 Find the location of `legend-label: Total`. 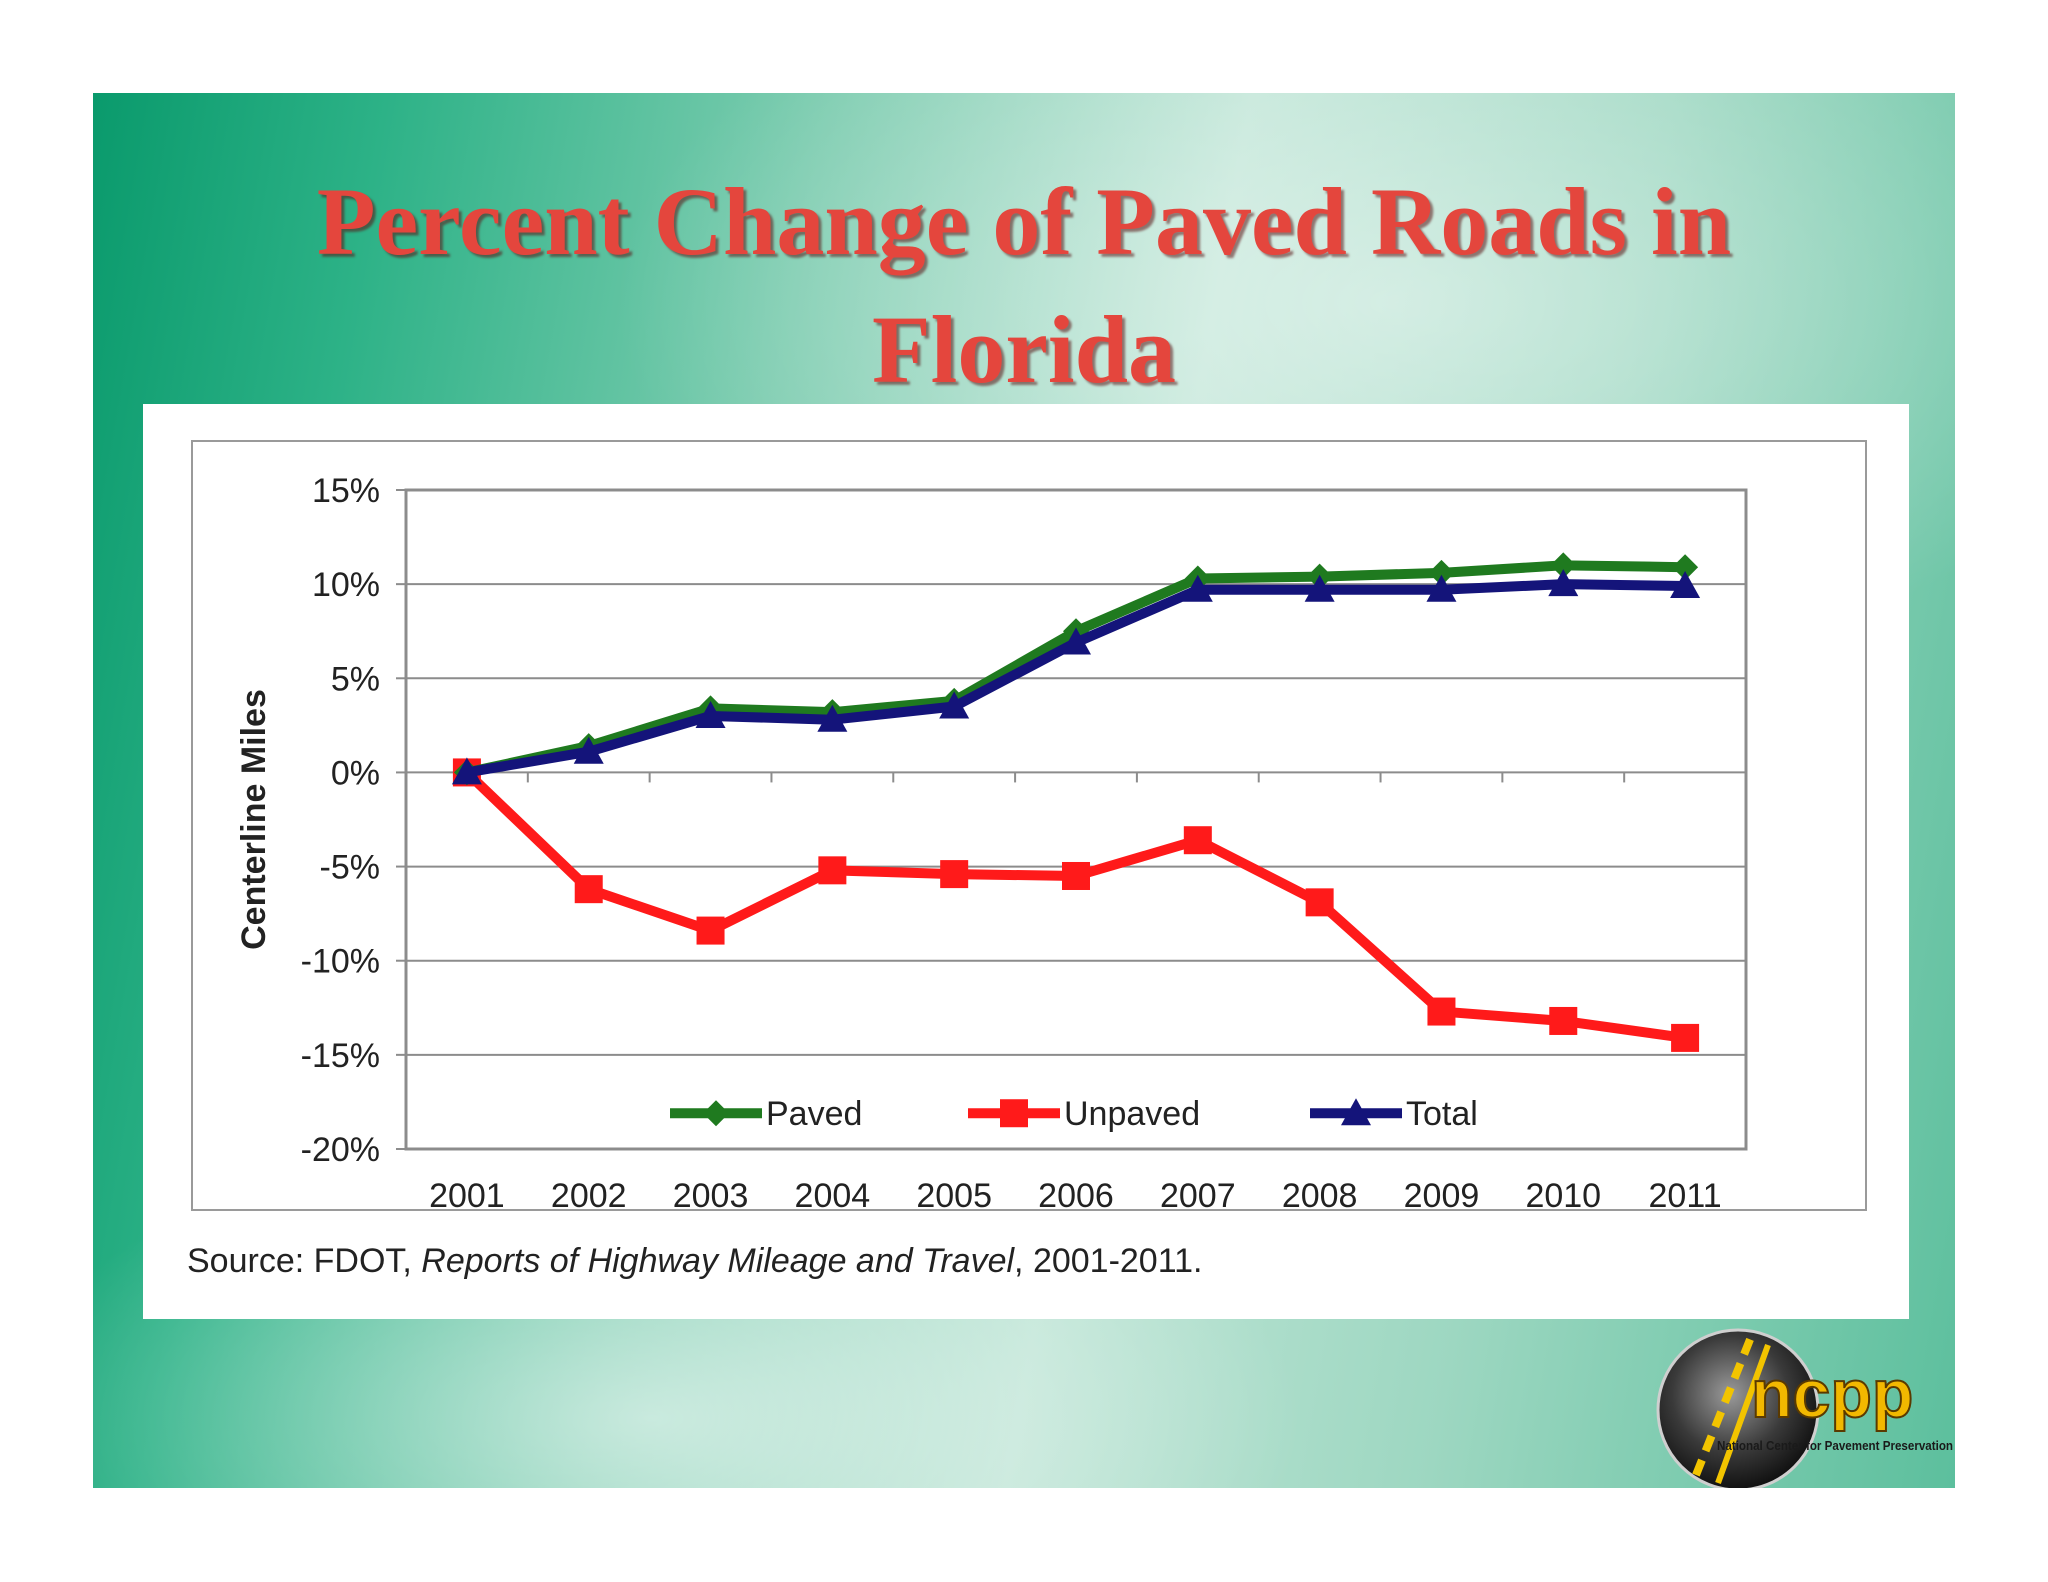

legend-label: Total is located at coordinates (1442, 1114).